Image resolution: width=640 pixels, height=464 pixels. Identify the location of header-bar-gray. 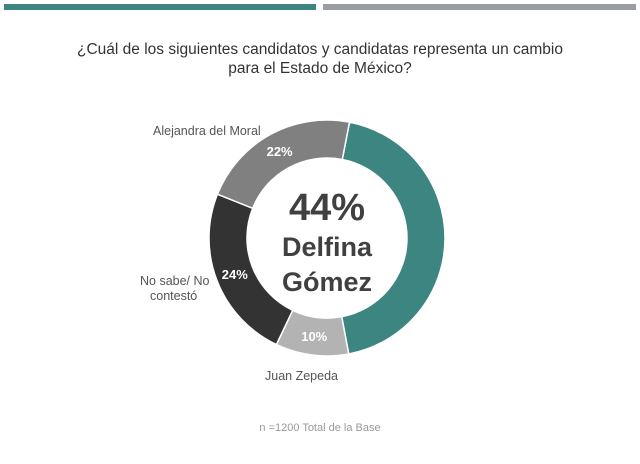
(479, 7).